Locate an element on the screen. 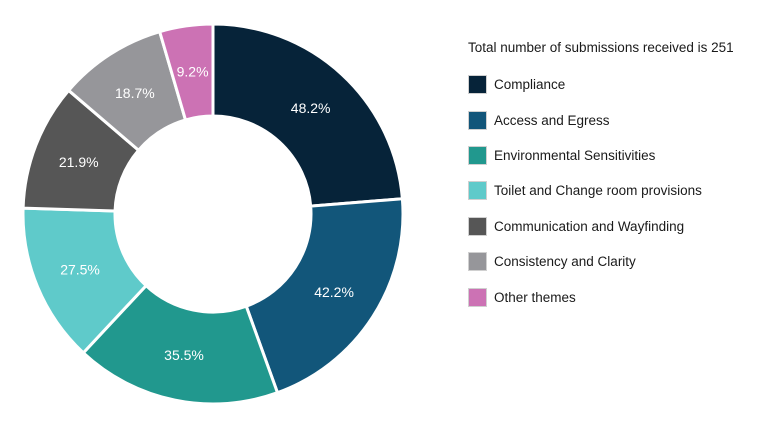 The image size is (780, 429). legend-item-toilet-and-change-room-provisions: Toilet and Change room provisions is located at coordinates (618, 190).